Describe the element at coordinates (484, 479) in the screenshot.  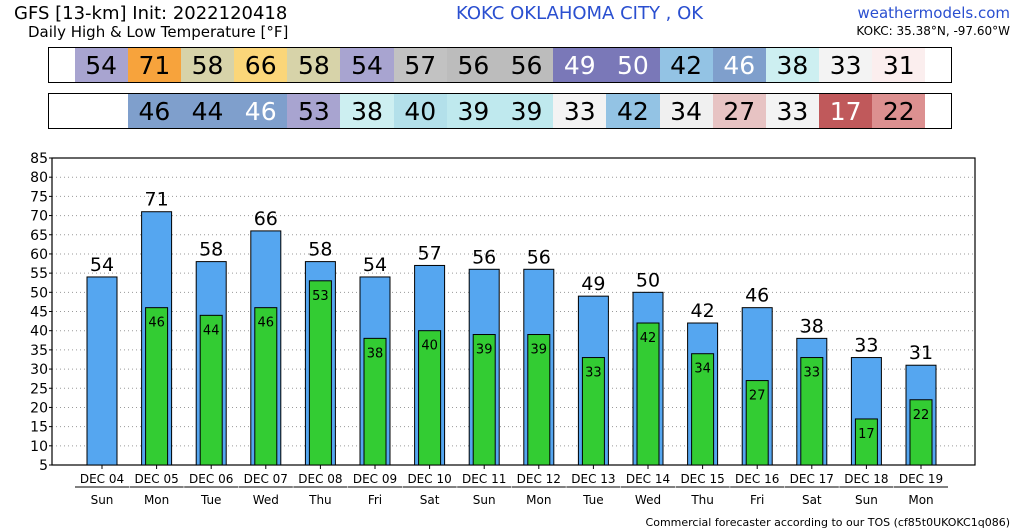
I see `x-tick-date-label: DEC 11` at that location.